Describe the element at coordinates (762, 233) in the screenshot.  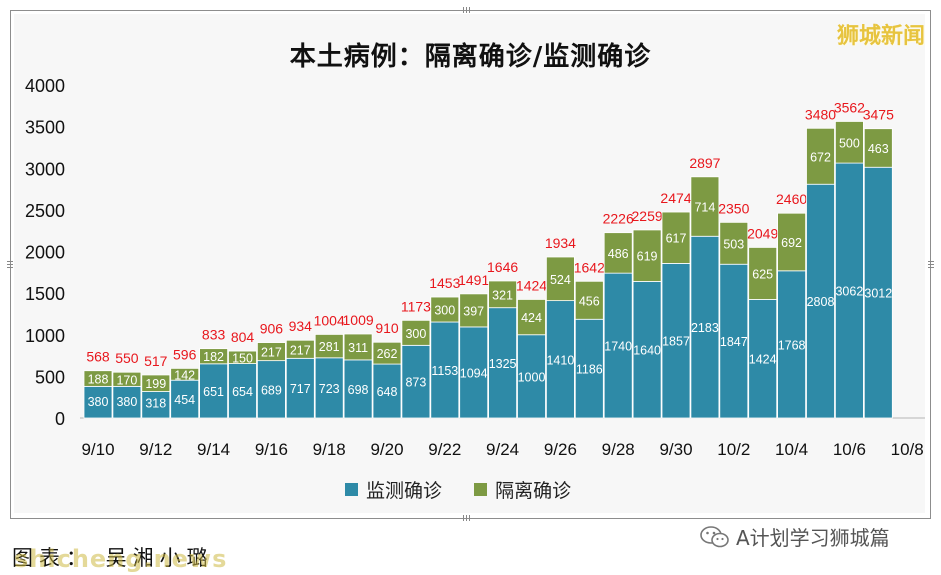
I see `total-label: 2049` at that location.